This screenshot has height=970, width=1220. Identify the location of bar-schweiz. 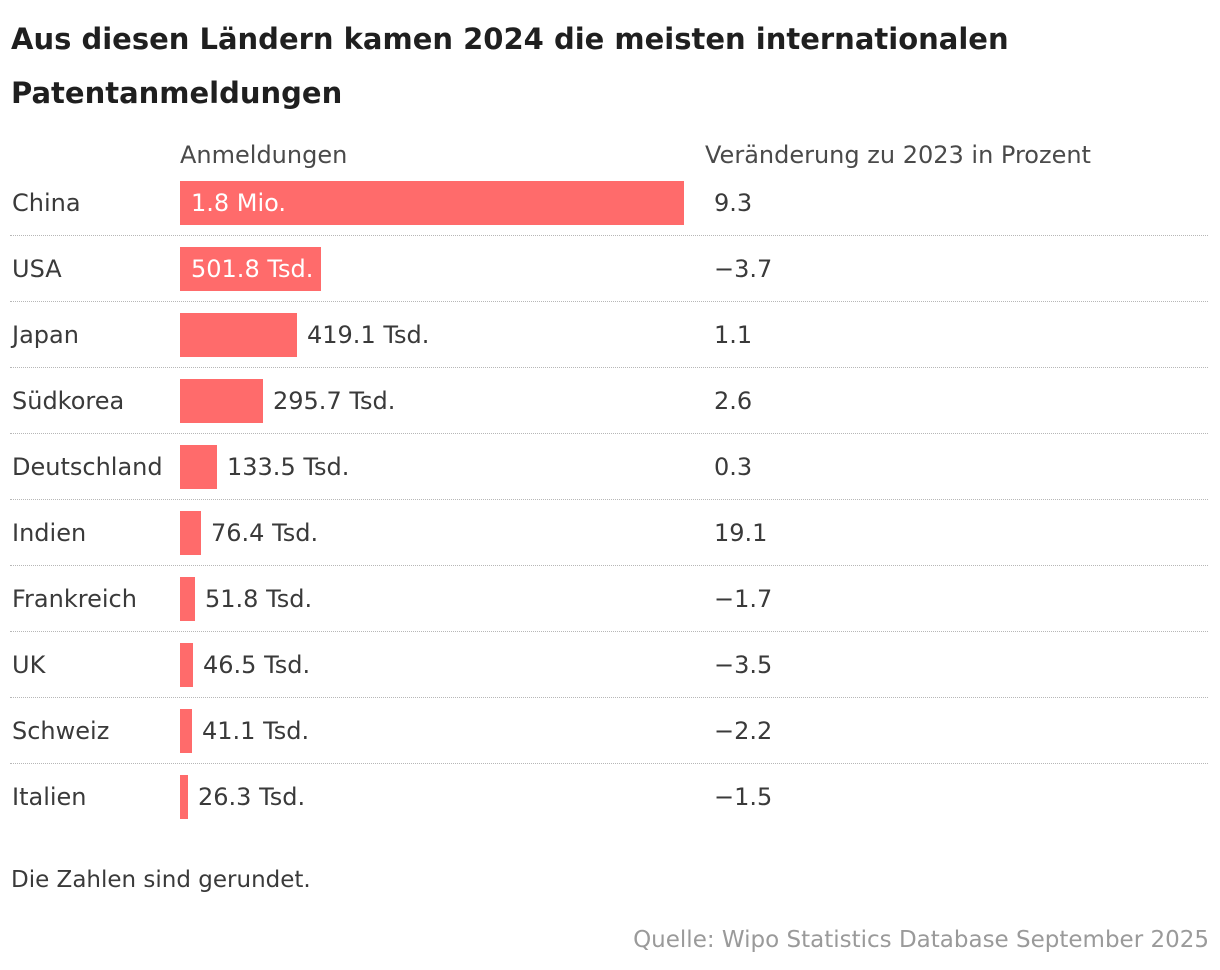
(186, 731).